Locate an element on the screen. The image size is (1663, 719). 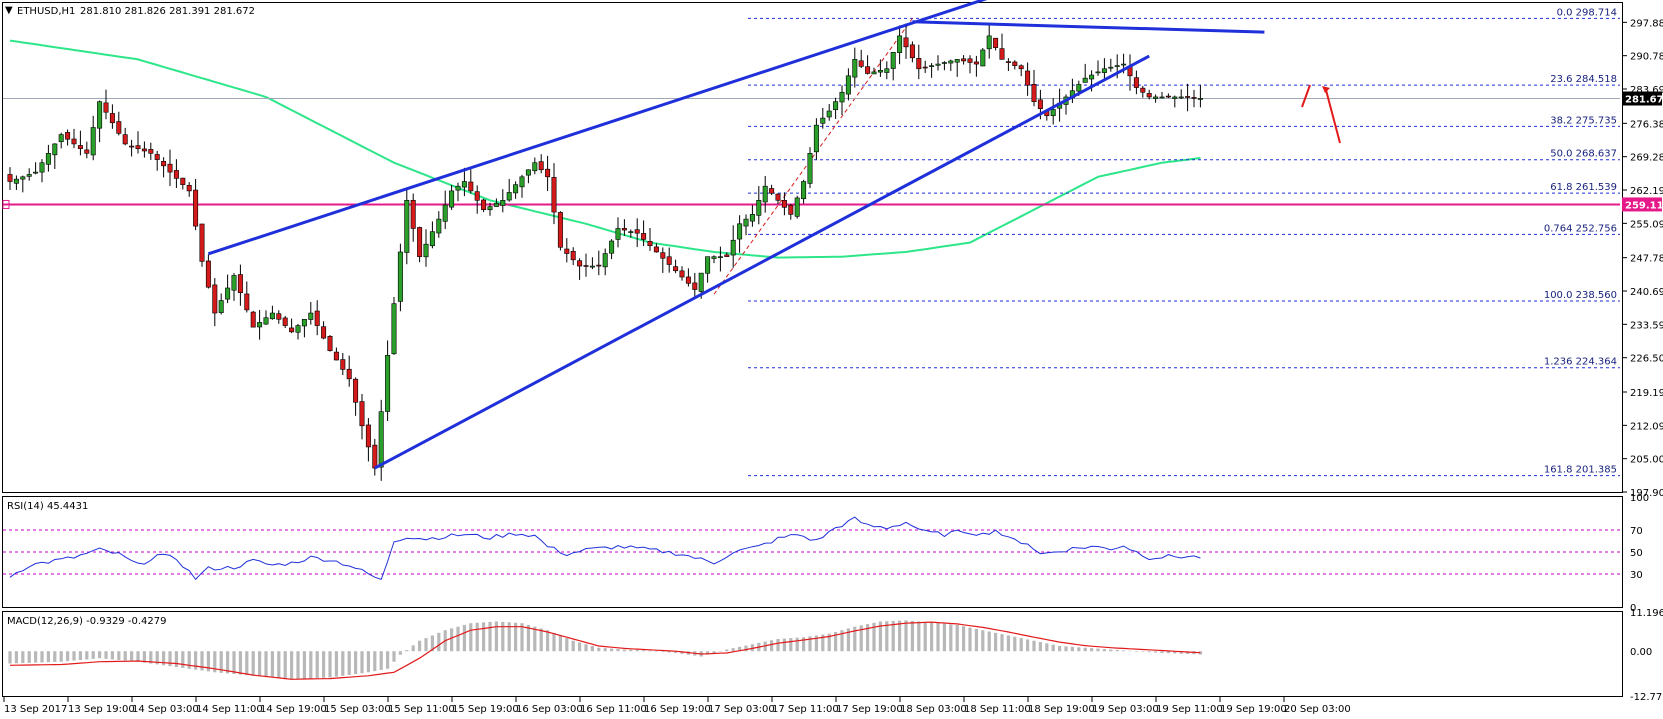
time-tick-label: 17 Sep 19:00 is located at coordinates (869, 709).